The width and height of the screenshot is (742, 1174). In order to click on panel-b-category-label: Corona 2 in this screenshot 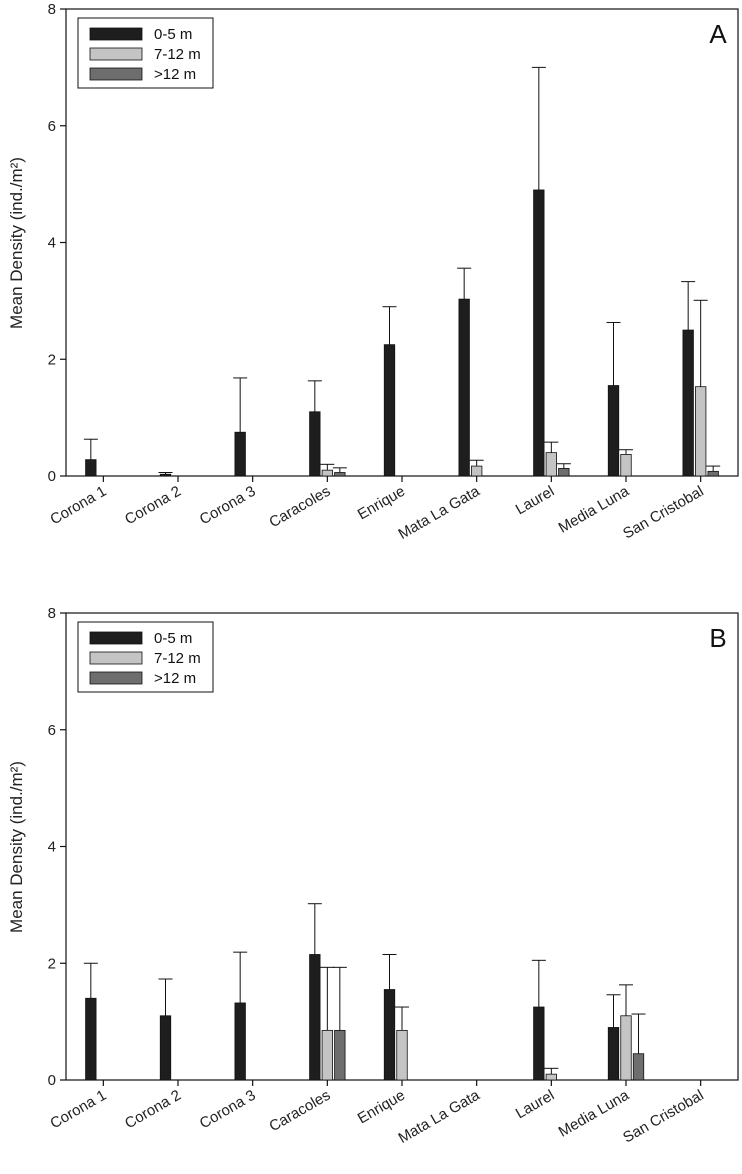, I will do `click(153, 1110)`.